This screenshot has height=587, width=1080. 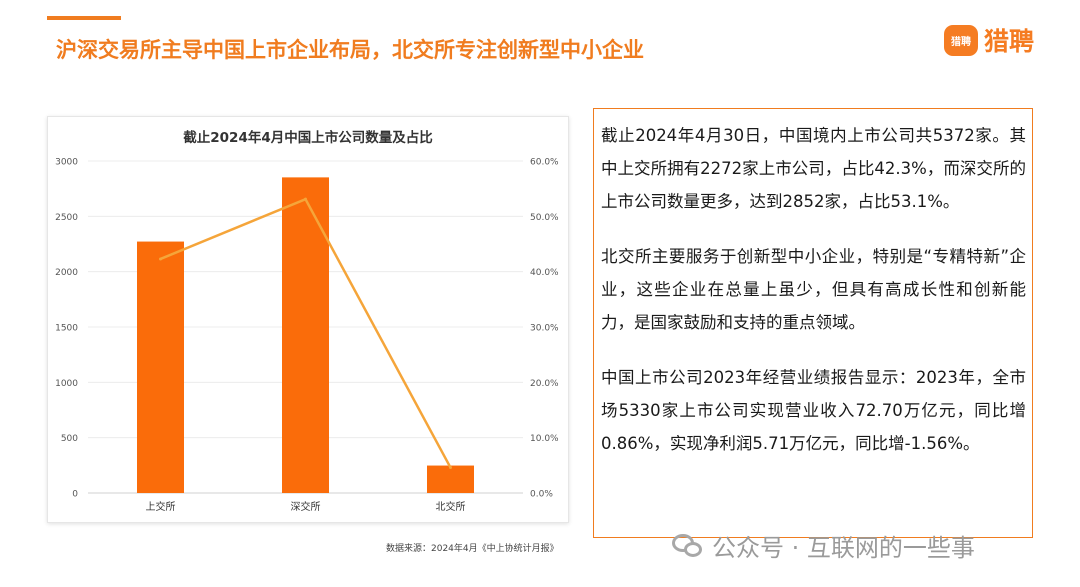 What do you see at coordinates (451, 506) in the screenshot?
I see `x-tick-label: 北交所` at bounding box center [451, 506].